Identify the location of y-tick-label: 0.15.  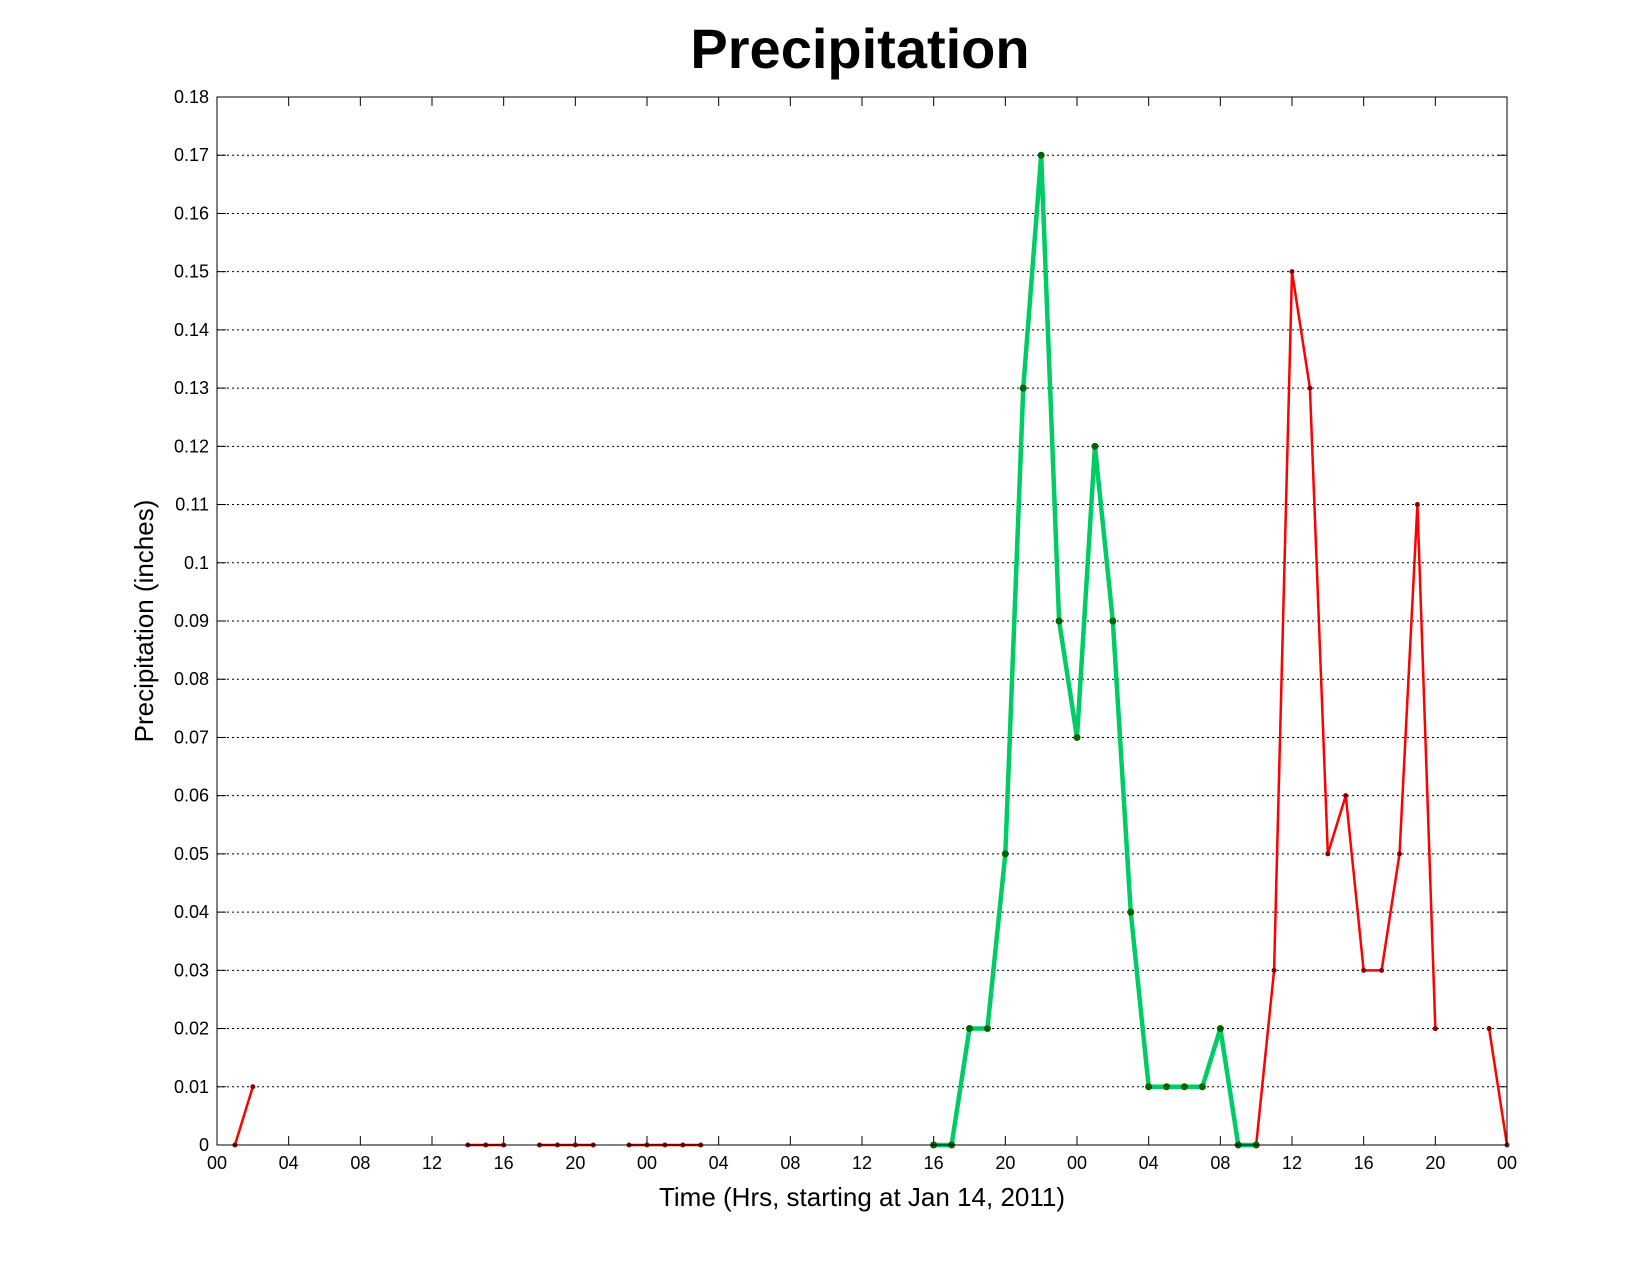
(191, 272).